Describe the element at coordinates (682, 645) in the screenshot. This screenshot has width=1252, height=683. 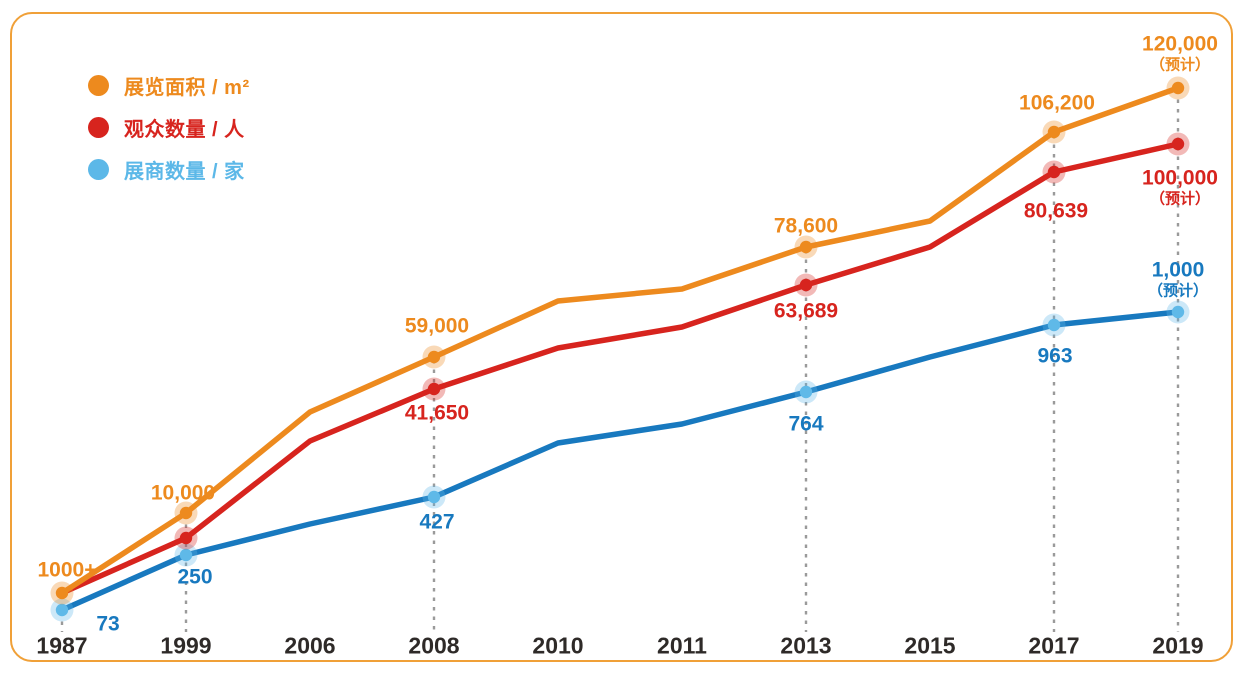
I see `x-axis-label-2011: 2011` at that location.